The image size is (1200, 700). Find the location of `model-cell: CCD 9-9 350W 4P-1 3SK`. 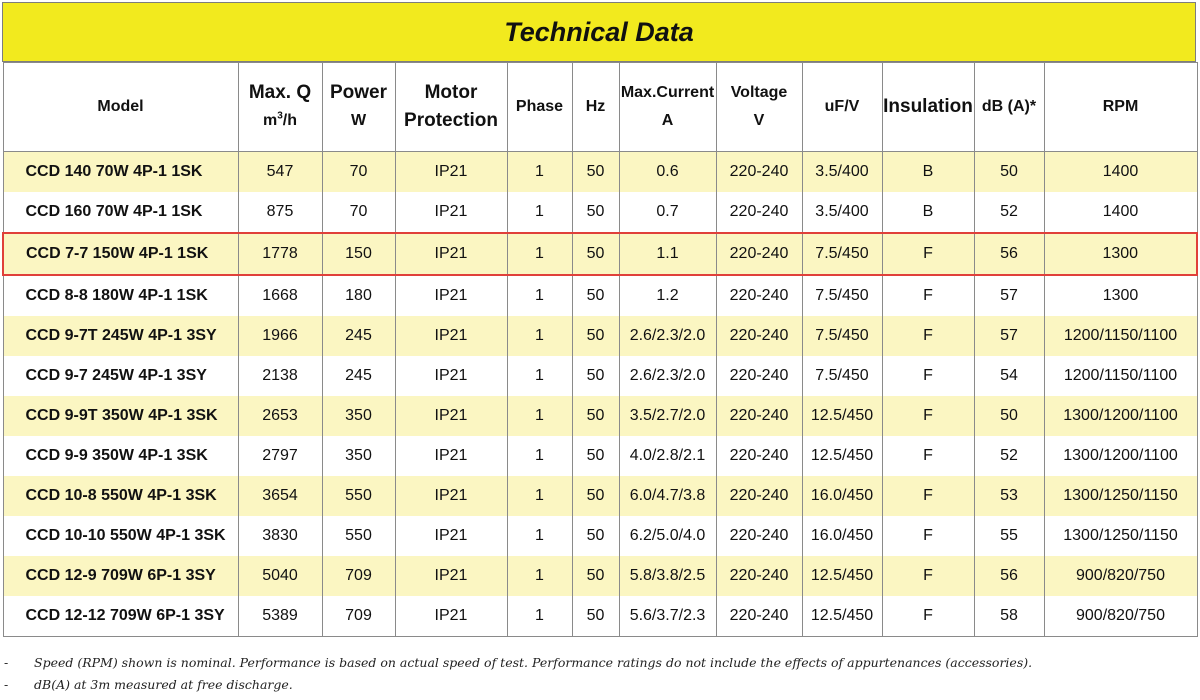

model-cell: CCD 9-9 350W 4P-1 3SK is located at coordinates (120, 456).